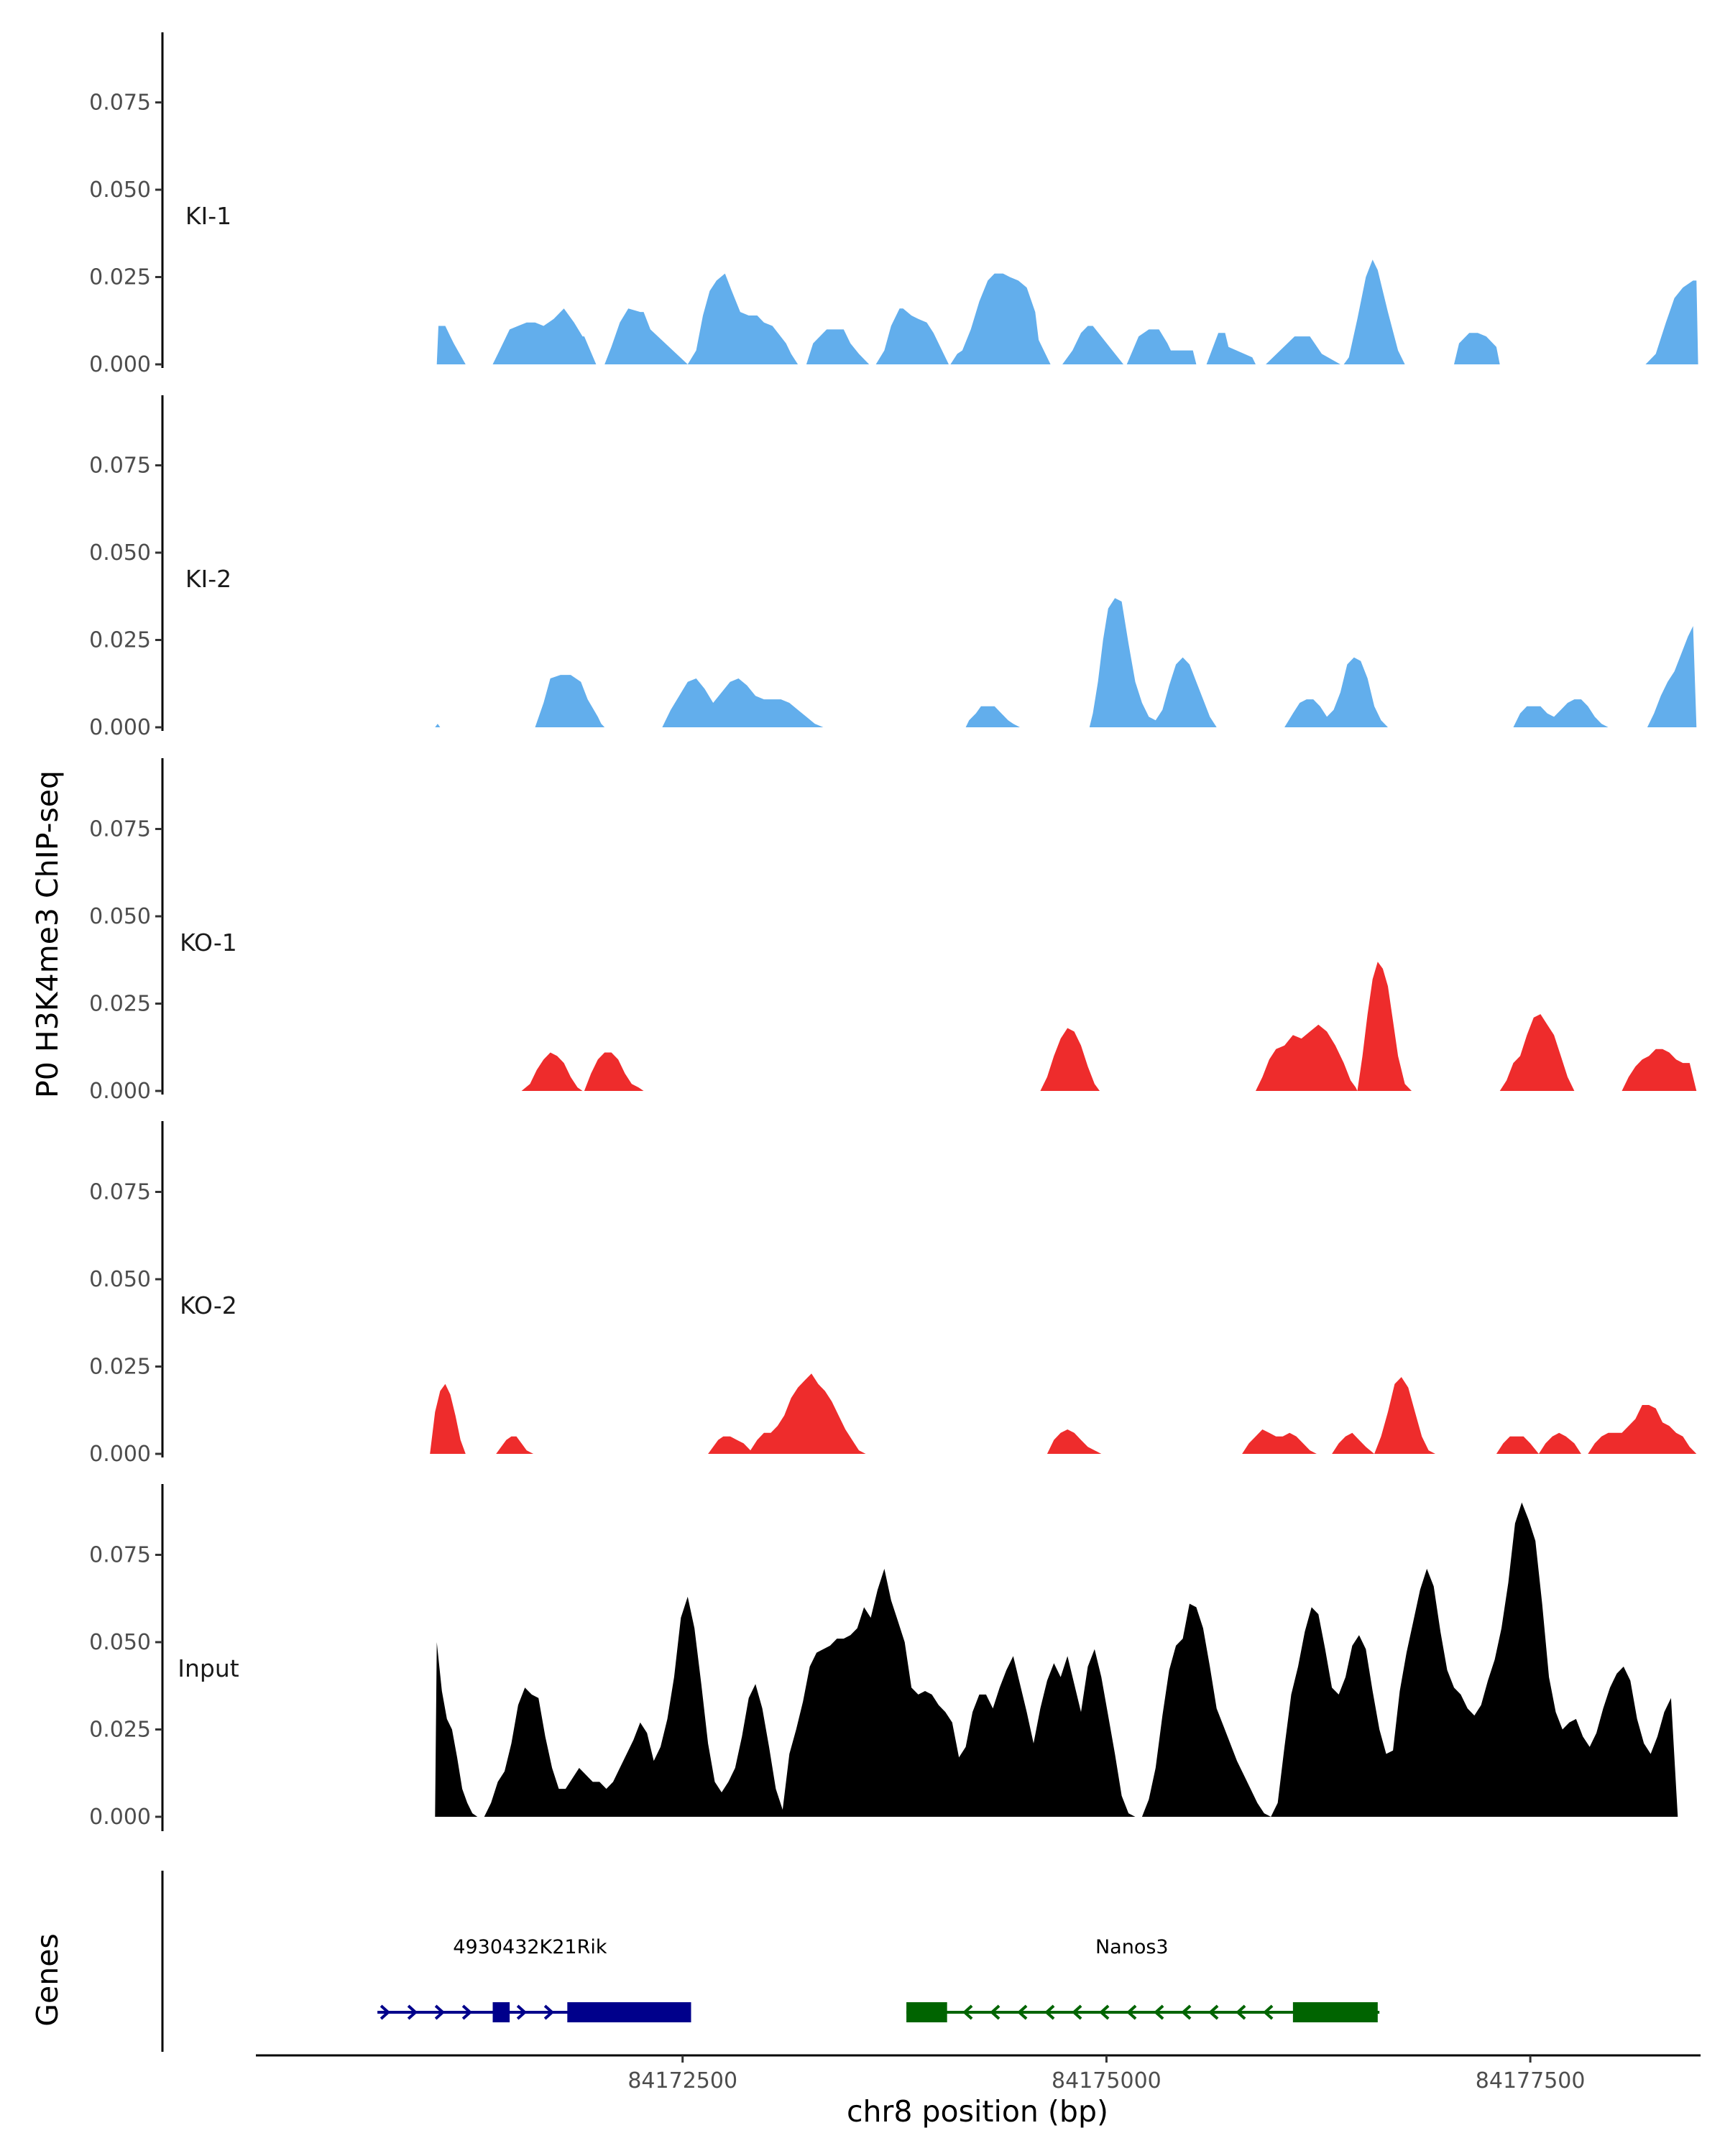 Image resolution: width=1725 pixels, height=2156 pixels. Describe the element at coordinates (208, 943) in the screenshot. I see `track-label-ko-1: KO-1` at that location.